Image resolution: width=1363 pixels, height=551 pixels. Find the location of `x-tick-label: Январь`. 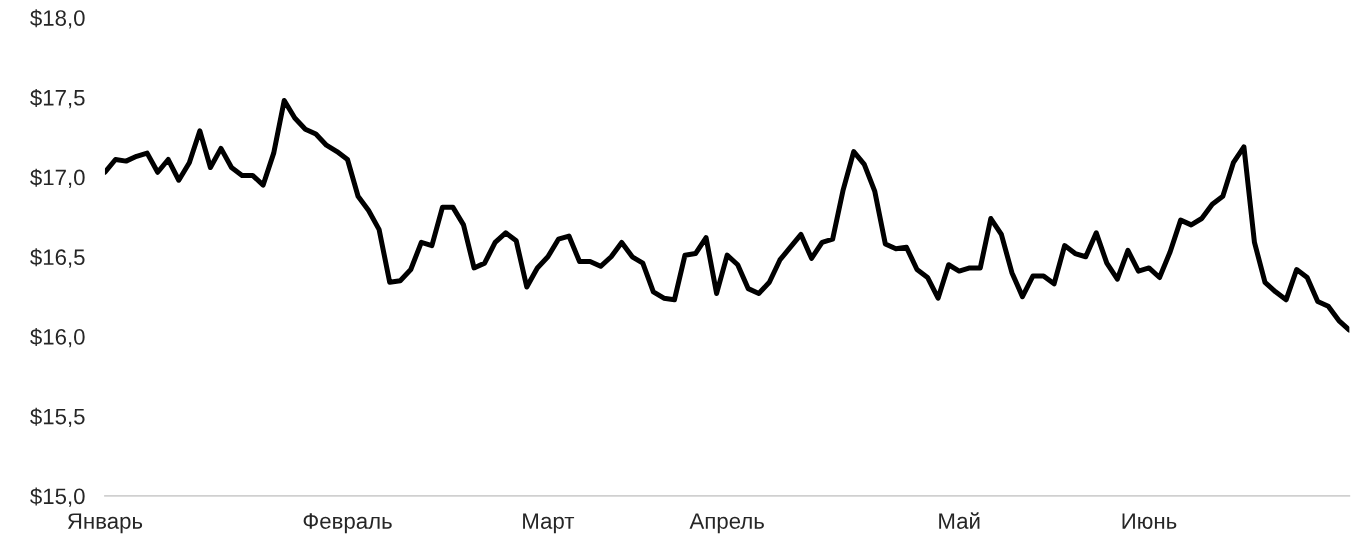

x-tick-label: Январь is located at coordinates (105, 523).